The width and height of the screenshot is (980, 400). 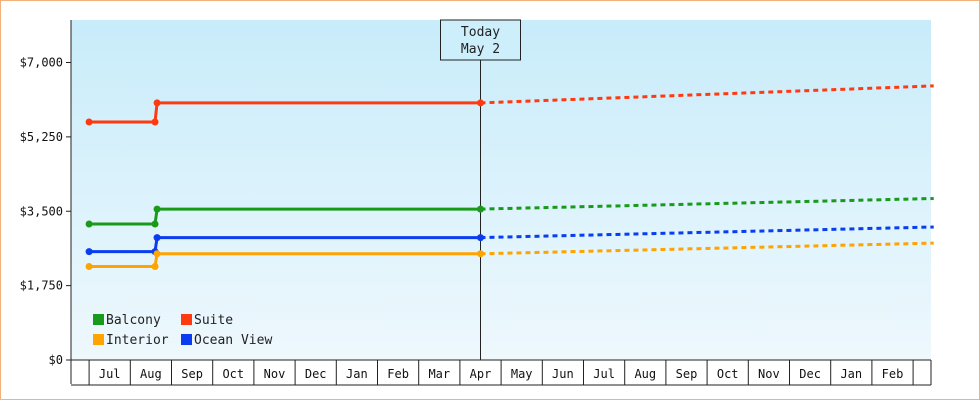 I want to click on series-line-balcony, so click(x=285, y=216).